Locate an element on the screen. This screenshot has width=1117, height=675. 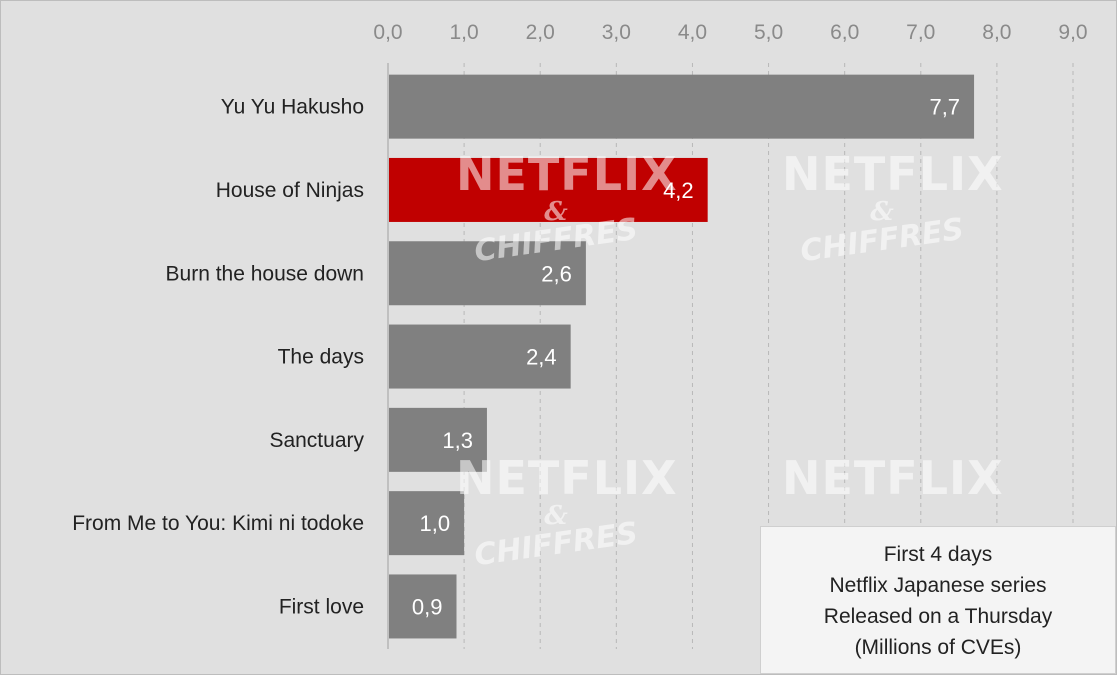
value-label: 4,2 is located at coordinates (678, 190).